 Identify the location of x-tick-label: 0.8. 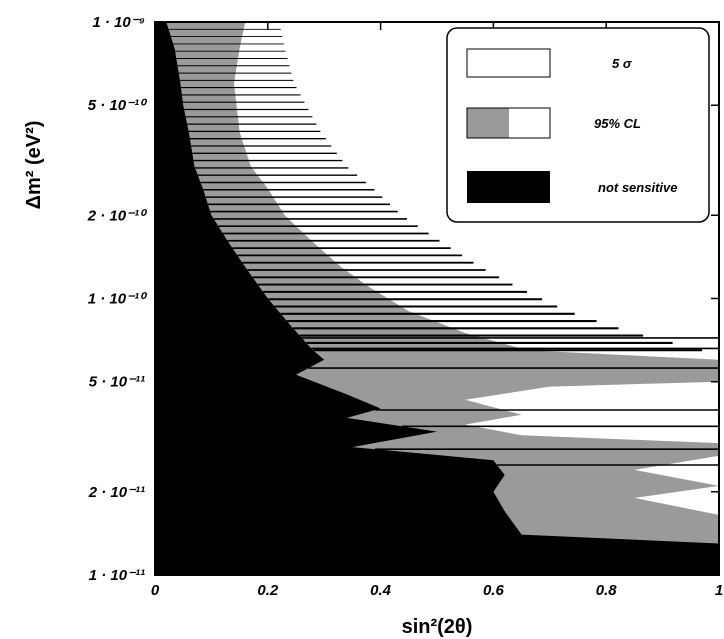
(607, 590).